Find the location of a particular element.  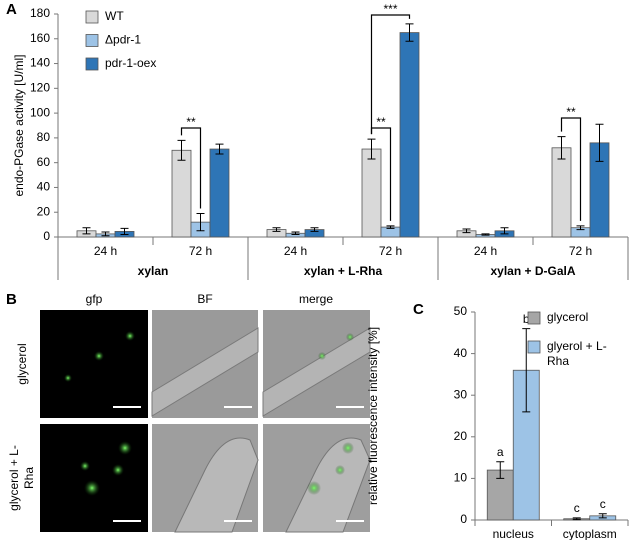

y-axis-label: endo-PGase activity [U/ml] is located at coordinates (19, 125).